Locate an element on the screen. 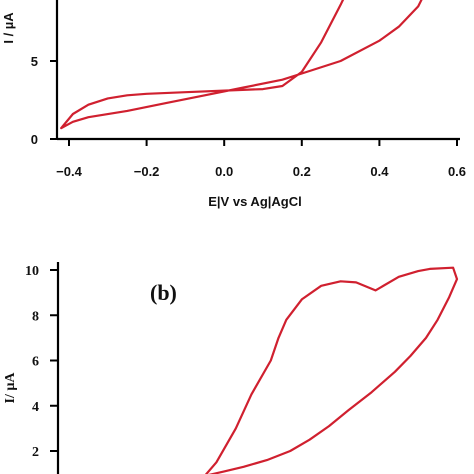 This screenshot has width=474, height=474. panel-b-label: (b) is located at coordinates (163, 292).